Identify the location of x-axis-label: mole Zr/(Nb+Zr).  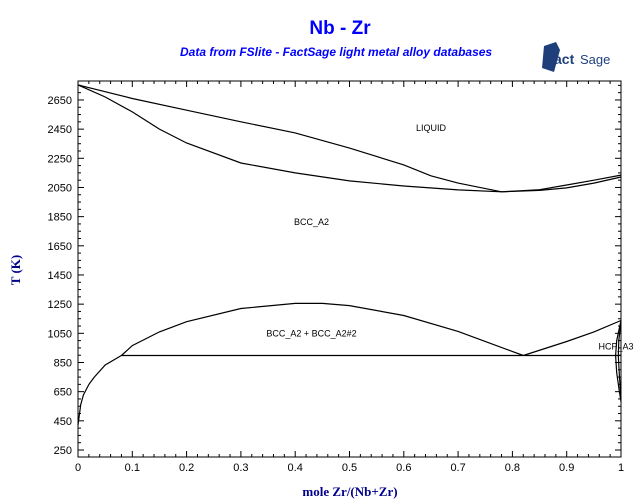
(349, 491).